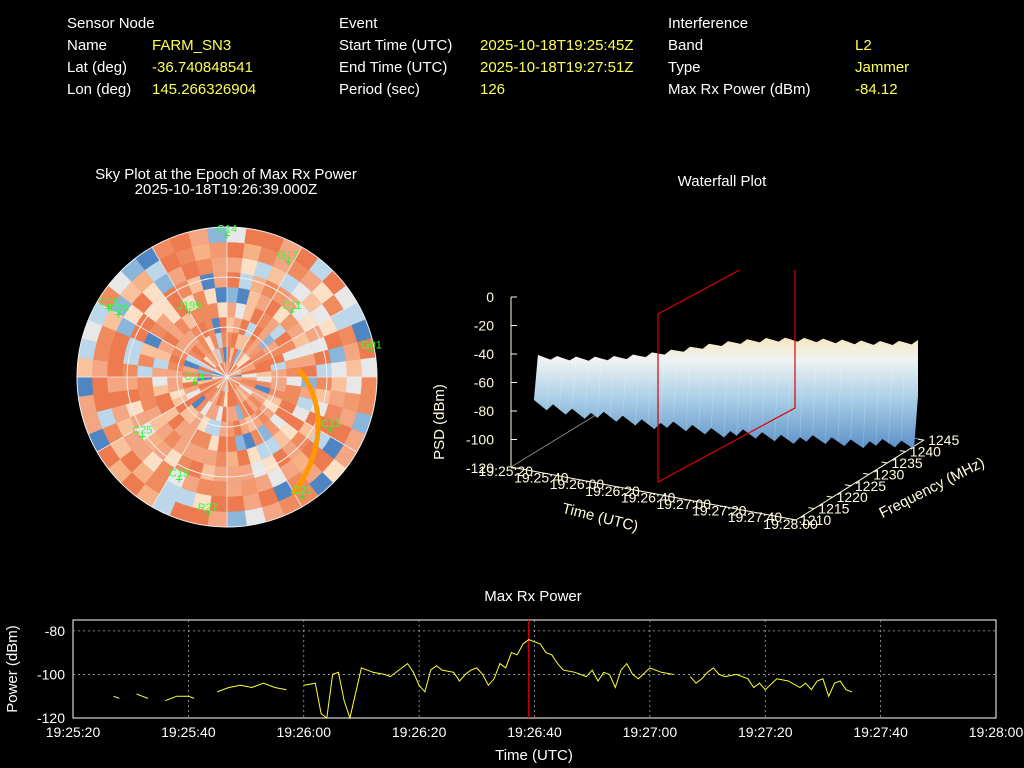 The height and width of the screenshot is (768, 1024). I want to click on waterfall-ztick-label: -80, so click(484, 411).